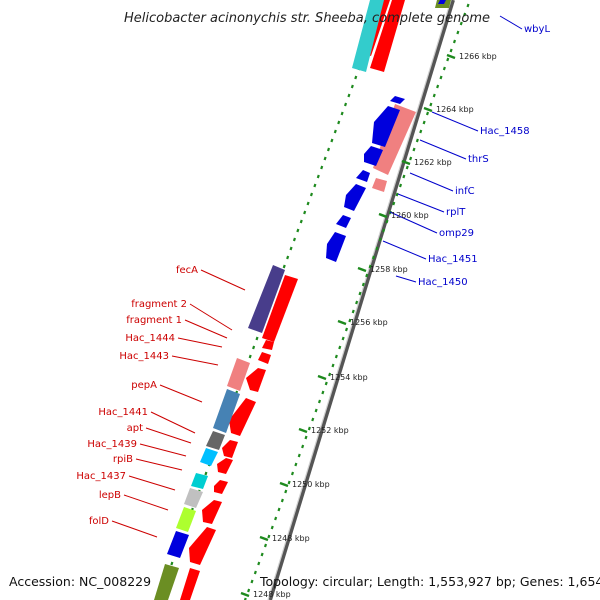  What do you see at coordinates (187, 270) in the screenshot?
I see `gene-label-fecA: fecA` at bounding box center [187, 270].